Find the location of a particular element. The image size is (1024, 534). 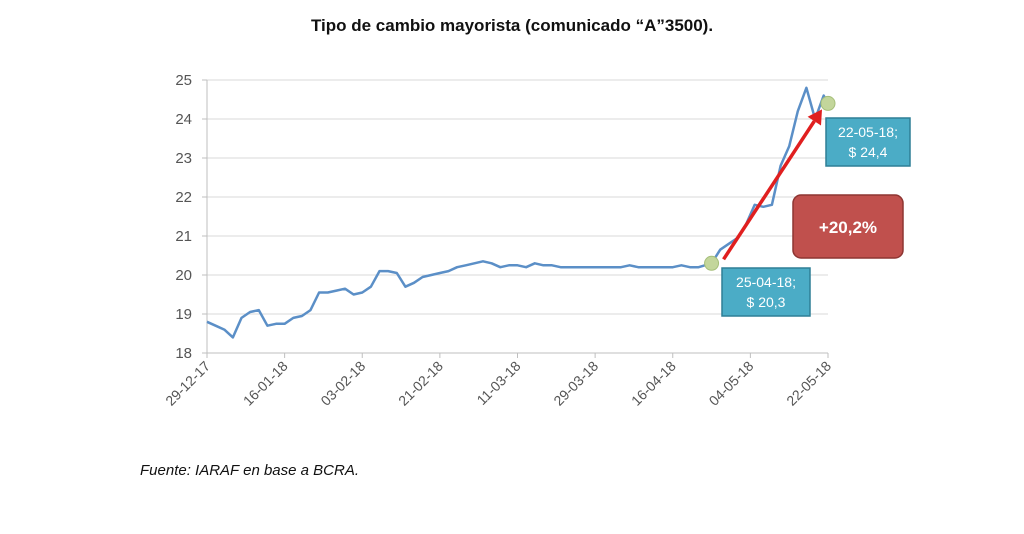

y-tick-label: 22 is located at coordinates (183, 197).